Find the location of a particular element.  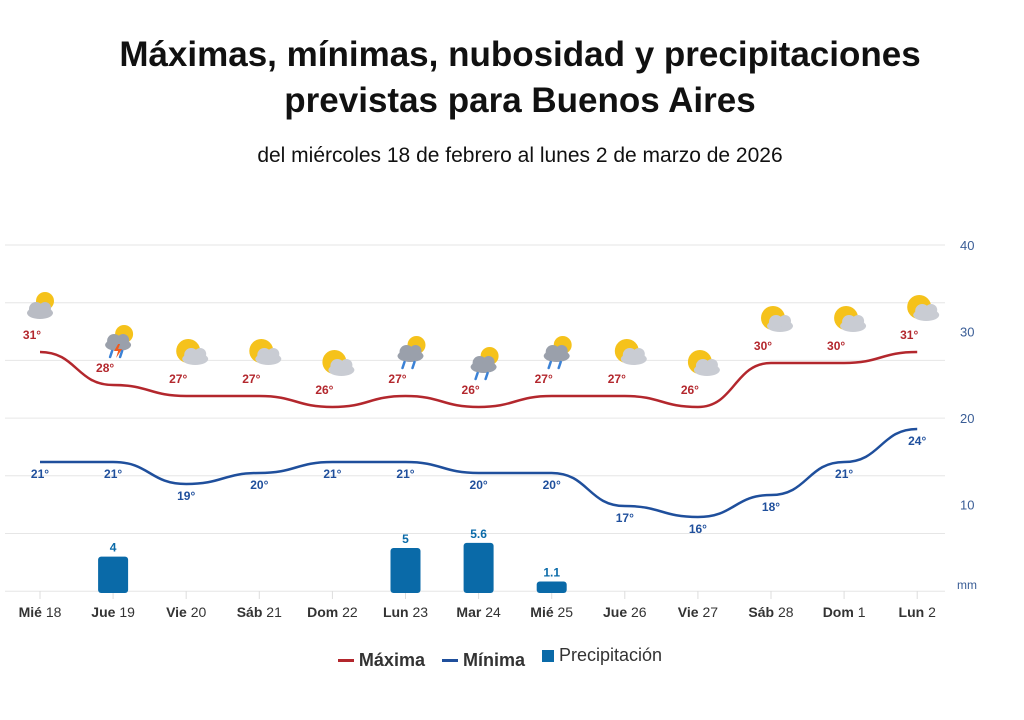

legend-swatch-precip is located at coordinates (548, 655).